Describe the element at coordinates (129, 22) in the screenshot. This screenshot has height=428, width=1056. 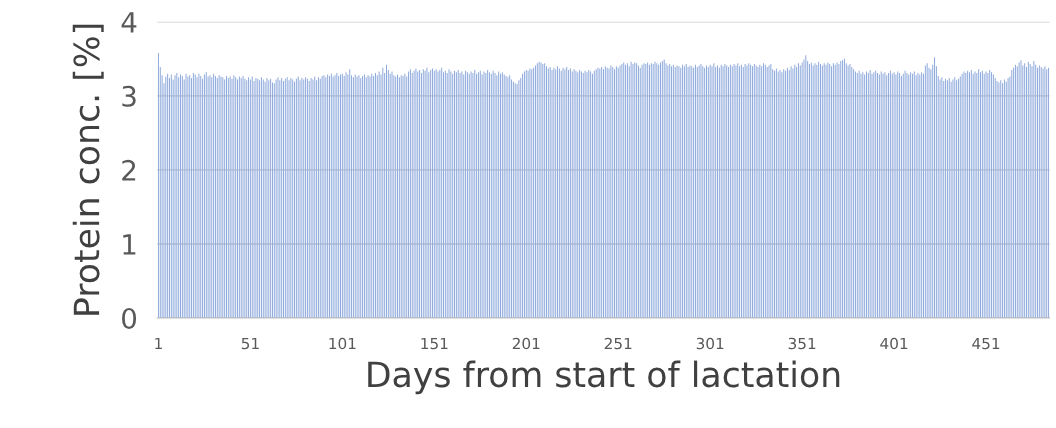
I see `y-tick-label: 4` at that location.